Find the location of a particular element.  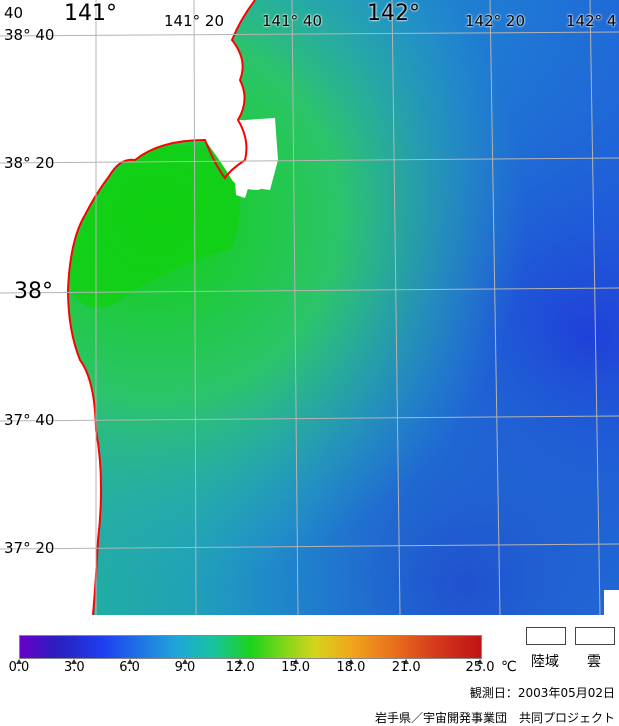

lon-label-142-40: 142° 4 is located at coordinates (591, 21).